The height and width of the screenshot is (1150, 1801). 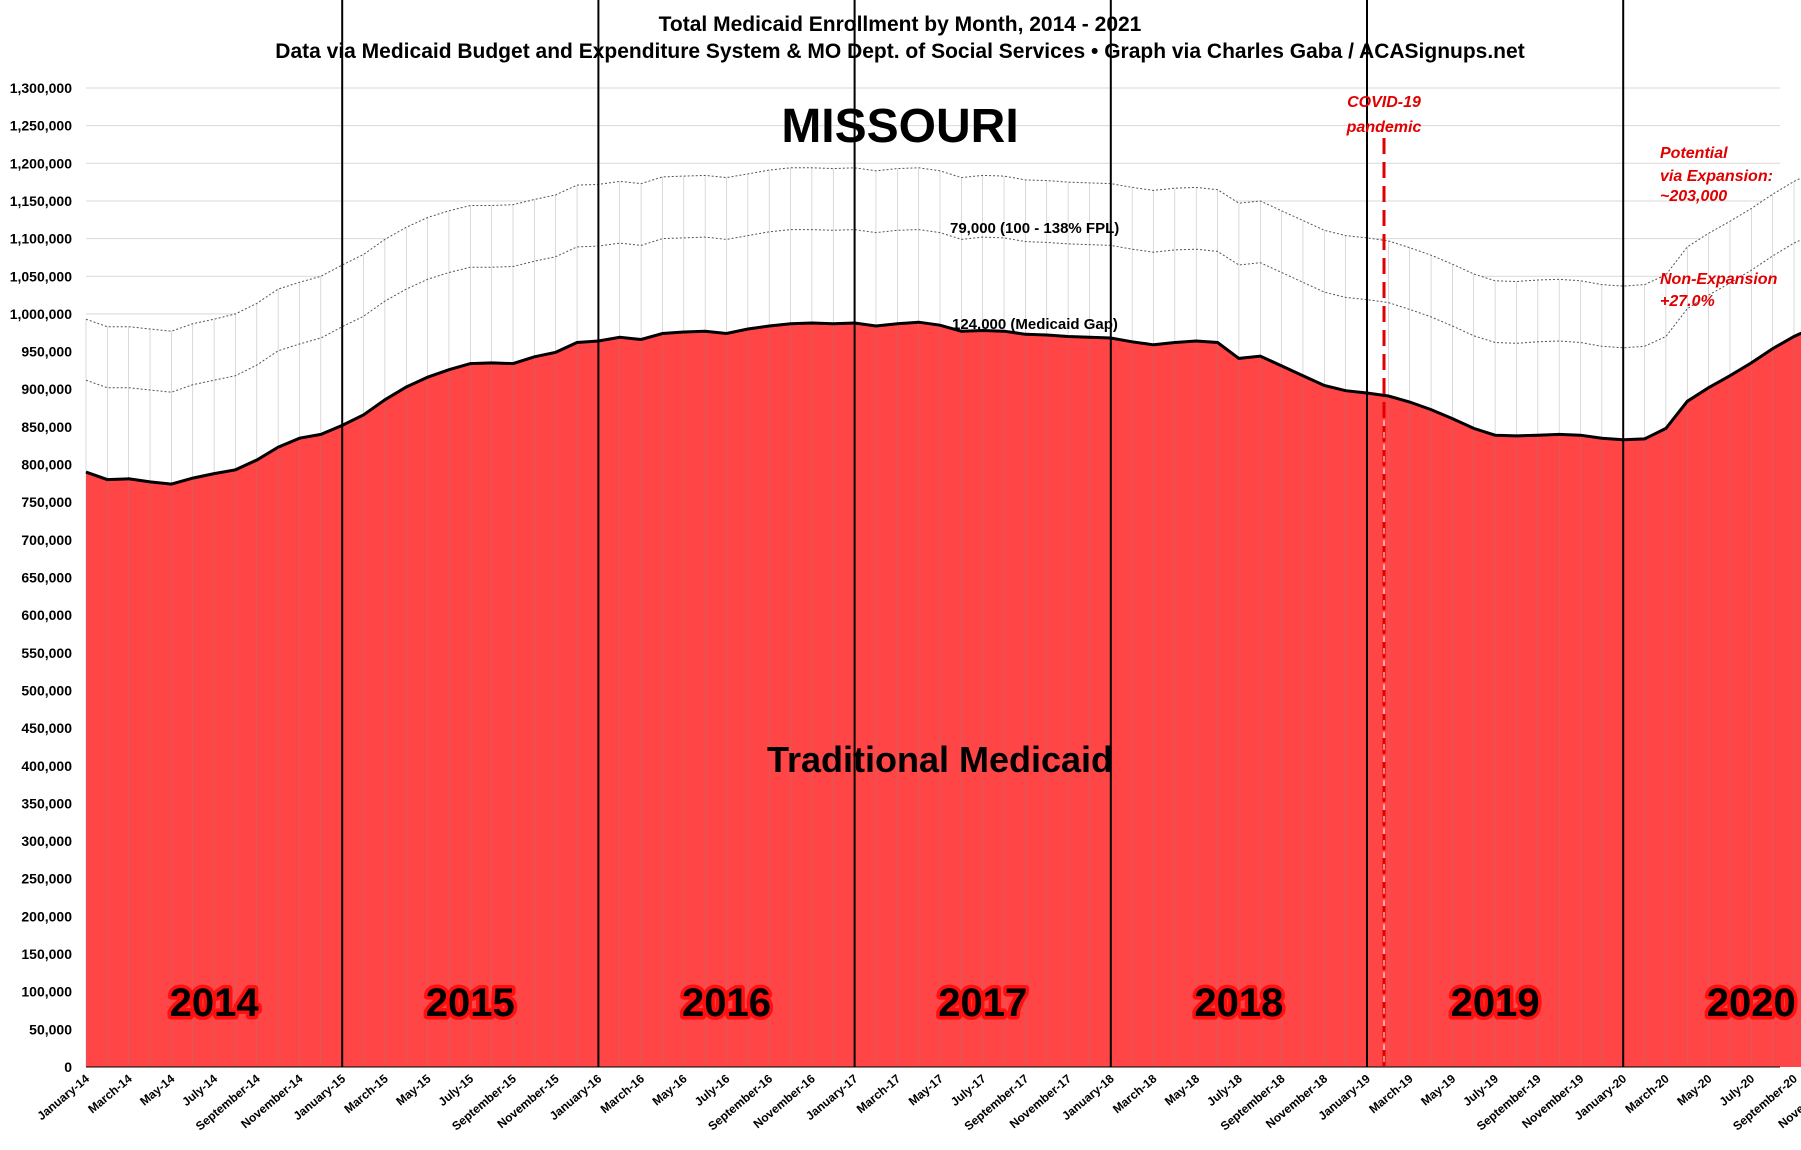 I want to click on year-label: 2018, so click(x=1238, y=1003).